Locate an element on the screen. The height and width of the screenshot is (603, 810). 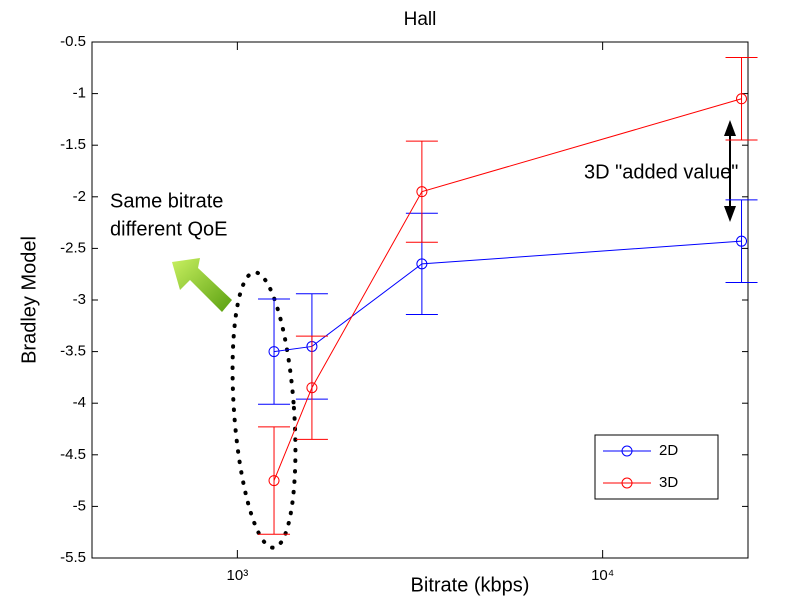
y-tick-label: -3 is located at coordinates (79, 299).